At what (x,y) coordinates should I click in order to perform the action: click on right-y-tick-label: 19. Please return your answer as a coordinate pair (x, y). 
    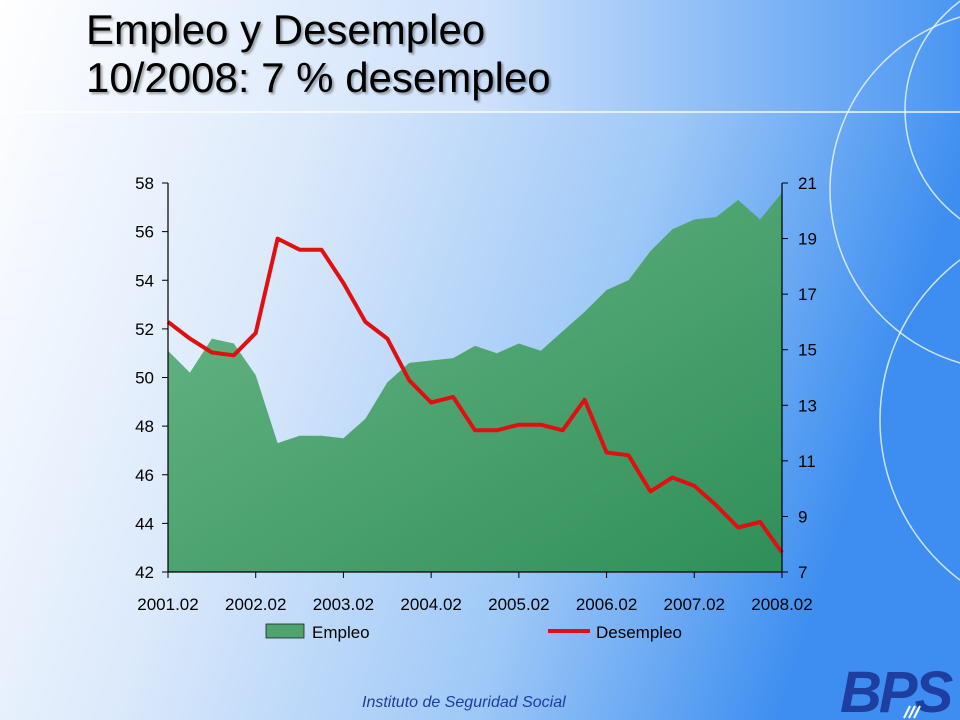
    Looking at the image, I should click on (807, 239).